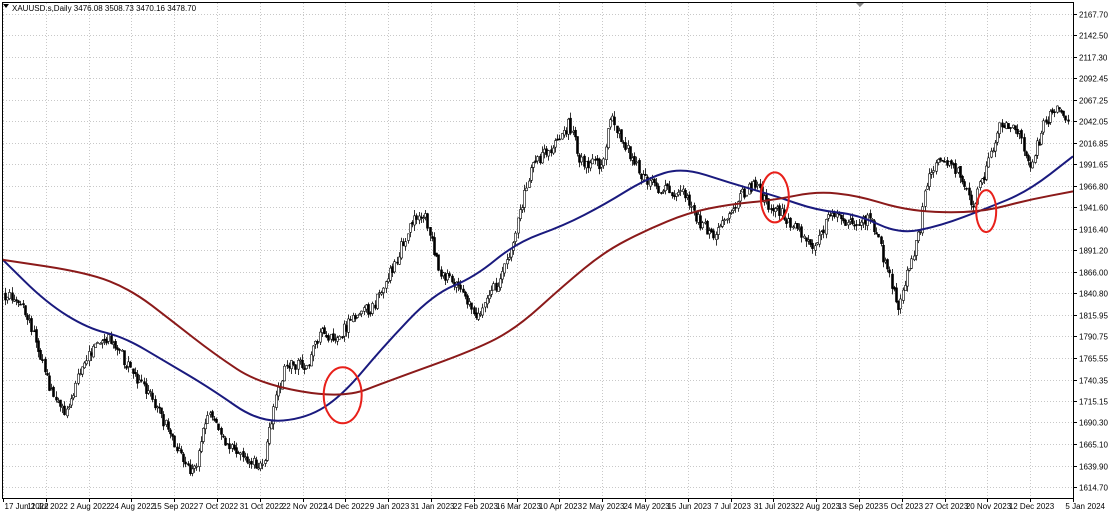 The width and height of the screenshot is (1108, 515). What do you see at coordinates (347, 506) in the screenshot?
I see `x-tick-label: 14 Dec 2022` at bounding box center [347, 506].